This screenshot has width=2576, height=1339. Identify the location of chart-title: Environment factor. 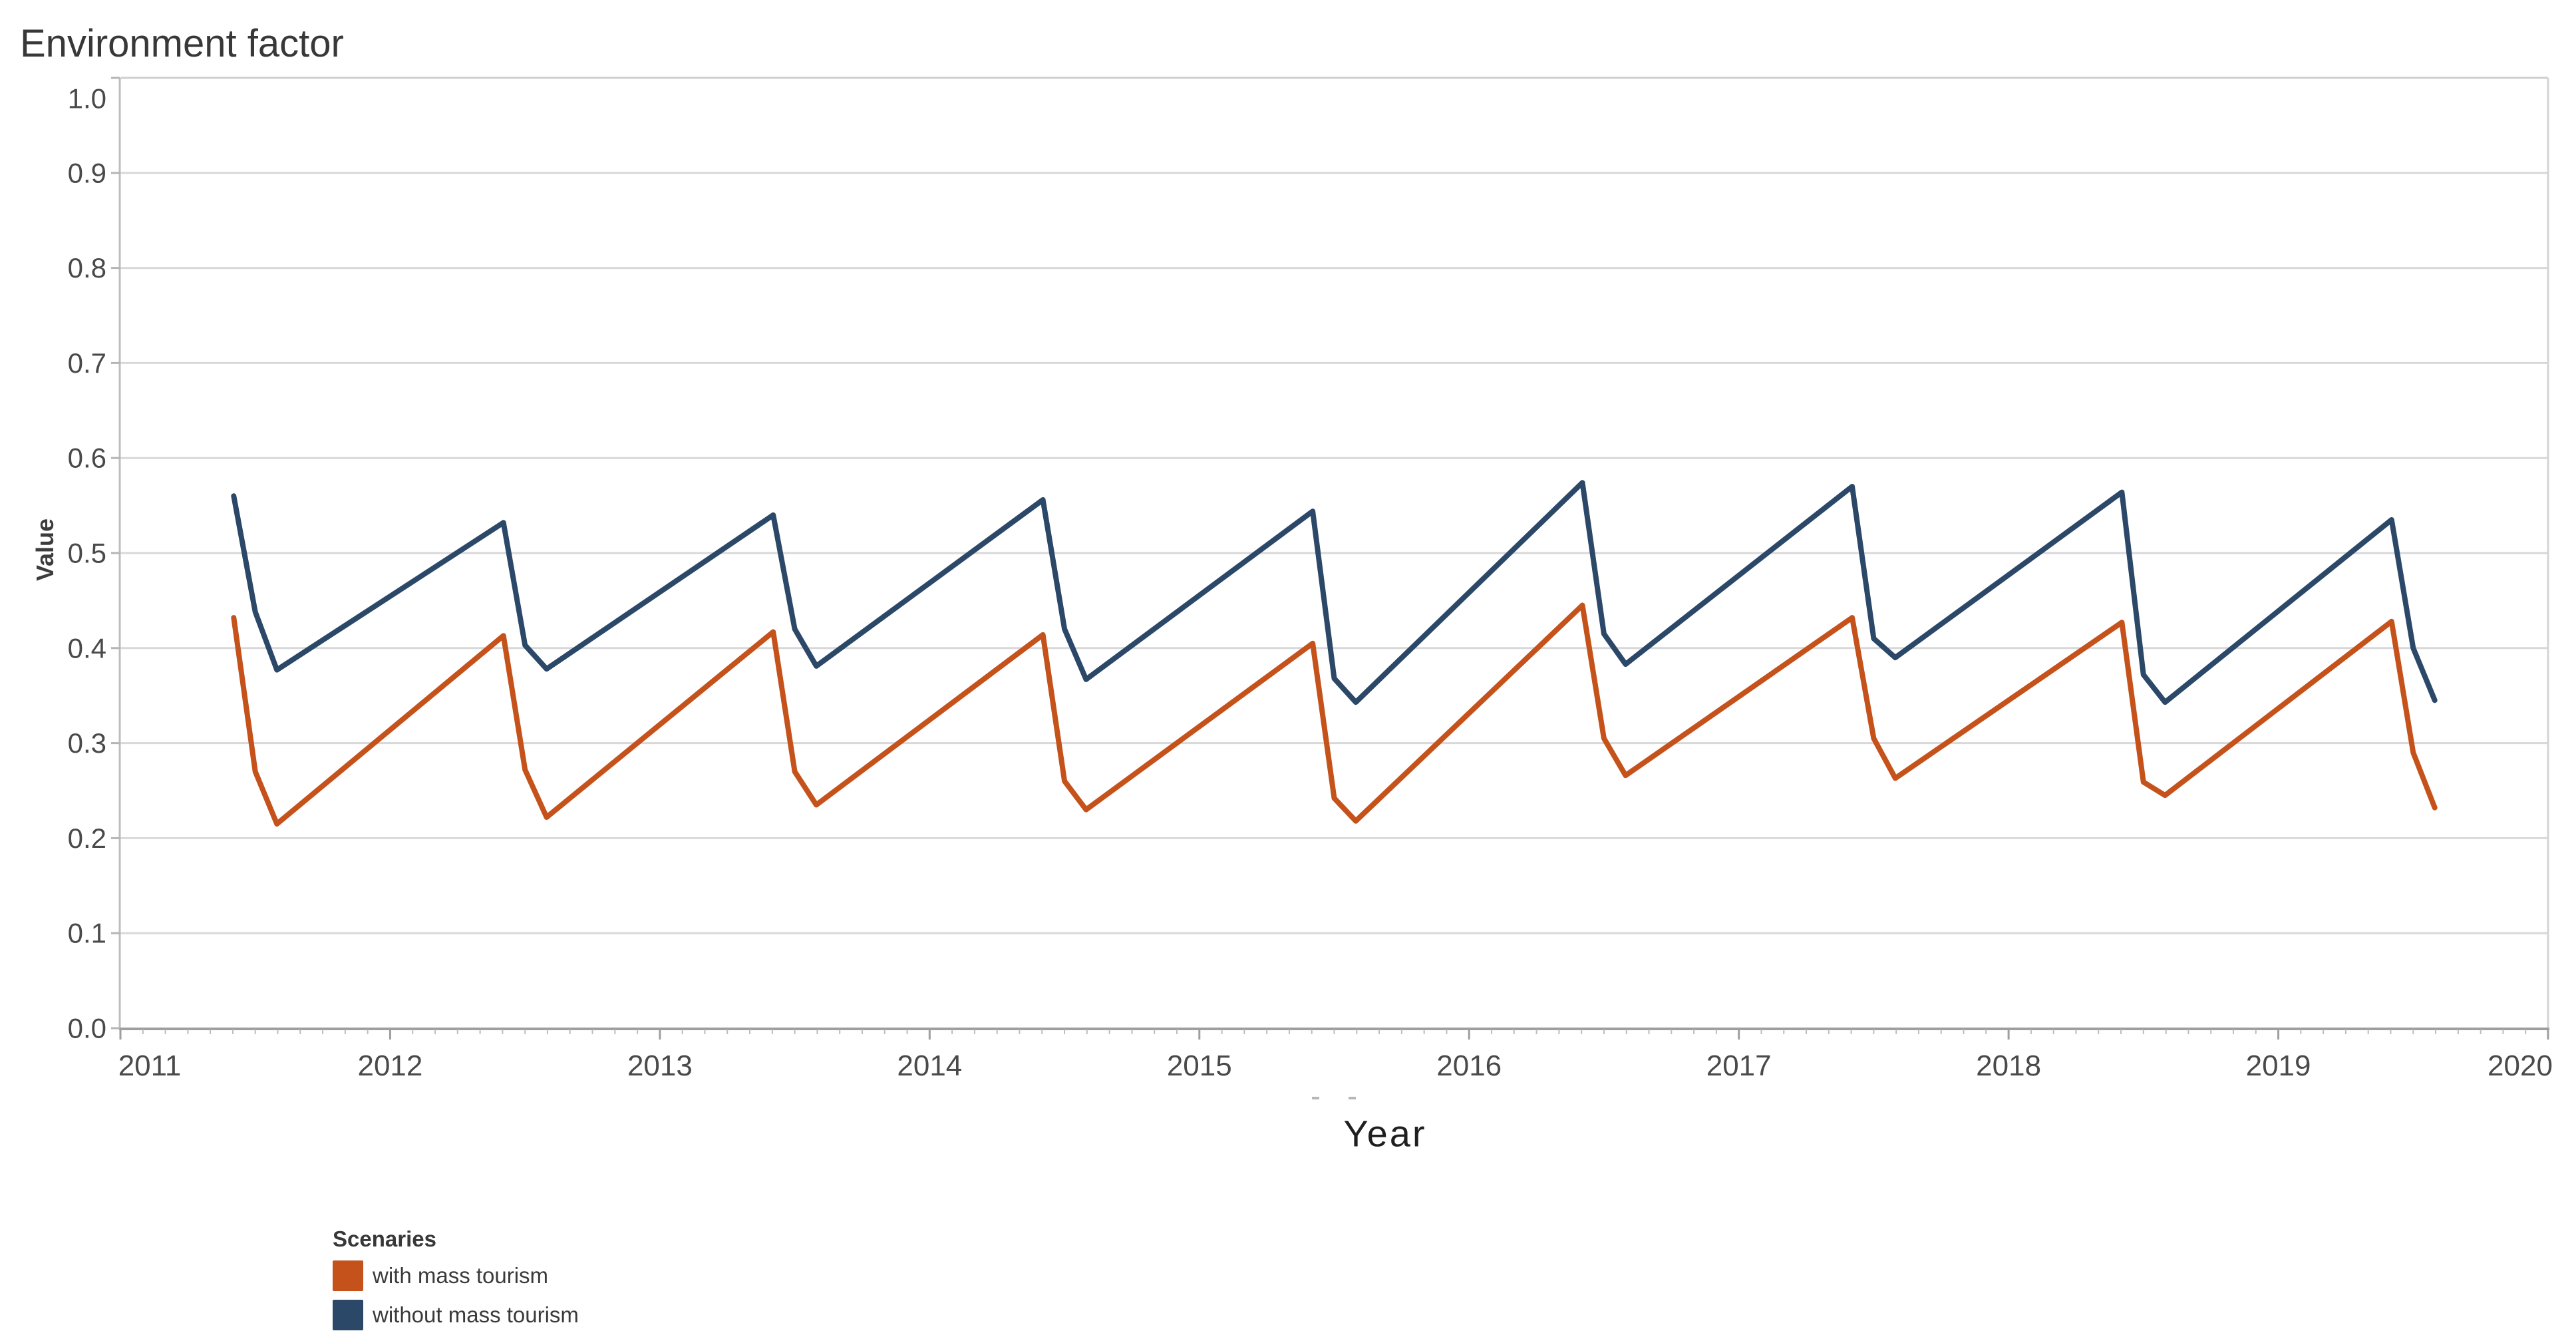
(182, 43).